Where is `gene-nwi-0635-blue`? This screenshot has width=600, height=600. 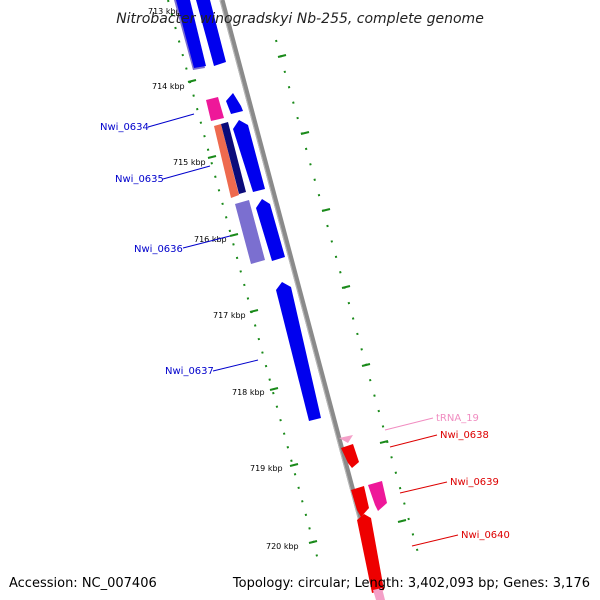 gene-nwi-0635-blue is located at coordinates (249, 156).